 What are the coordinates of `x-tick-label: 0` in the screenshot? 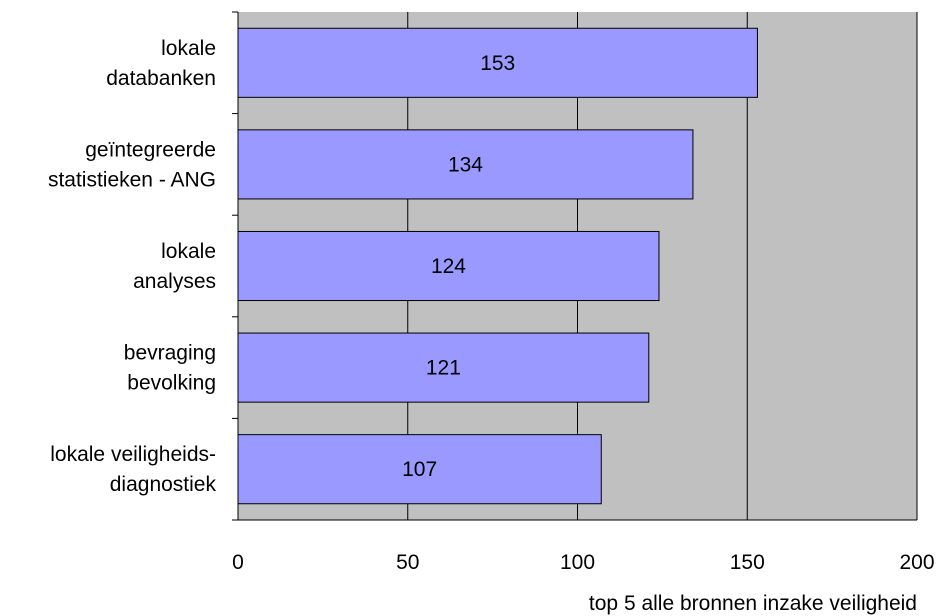 It's located at (238, 562).